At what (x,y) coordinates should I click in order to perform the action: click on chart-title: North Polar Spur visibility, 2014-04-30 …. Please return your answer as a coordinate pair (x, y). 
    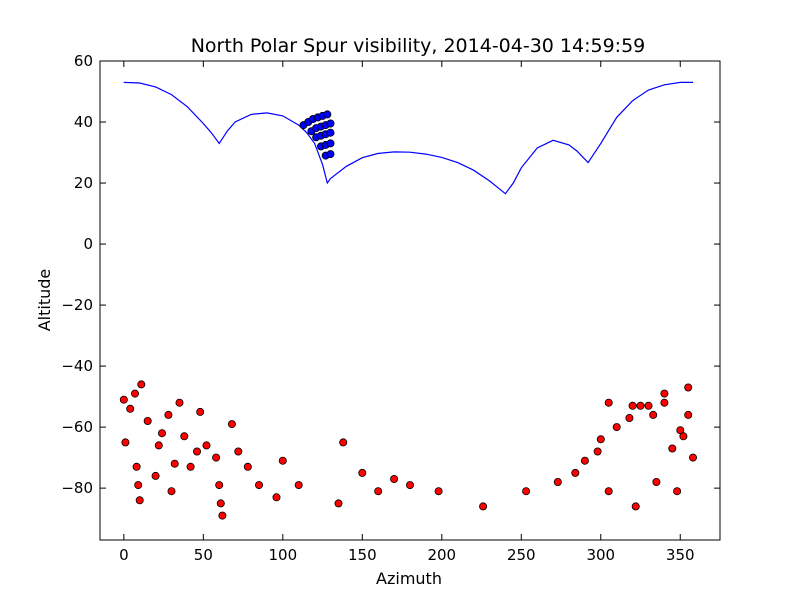
    Looking at the image, I should click on (418, 46).